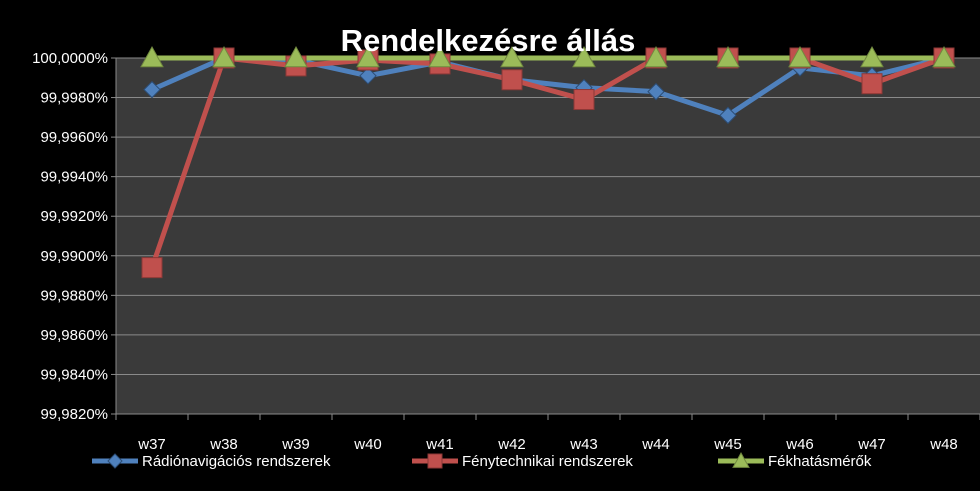  I want to click on legend-entry: Fénytechnikai rendszerek, so click(522, 461).